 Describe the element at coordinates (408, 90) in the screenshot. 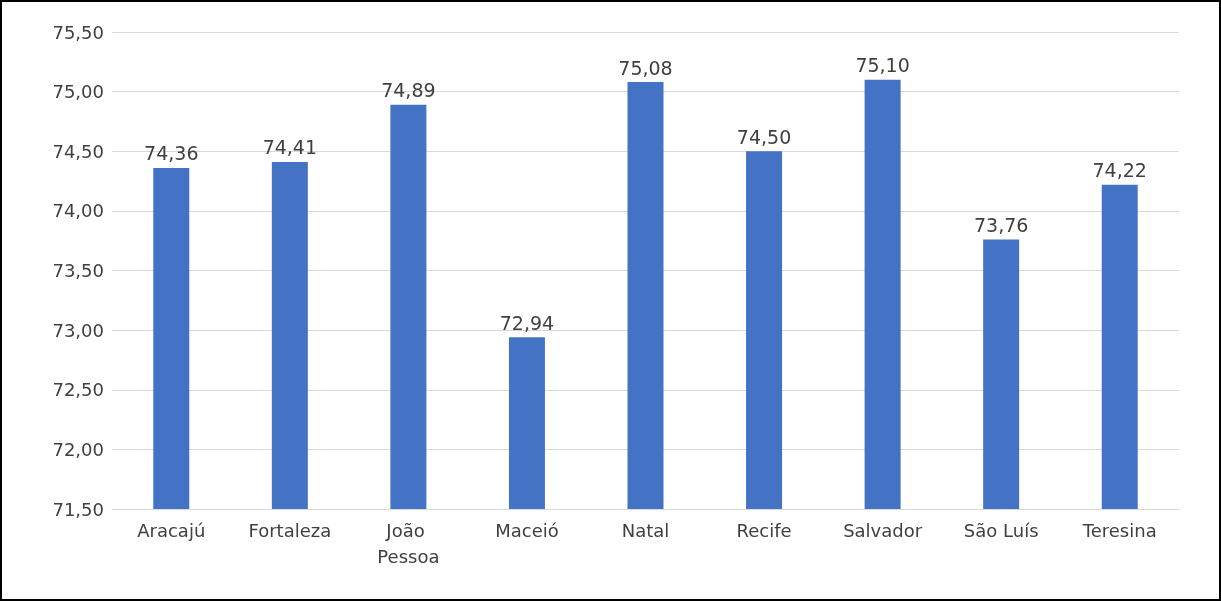

I see `data-label: 74,89` at that location.